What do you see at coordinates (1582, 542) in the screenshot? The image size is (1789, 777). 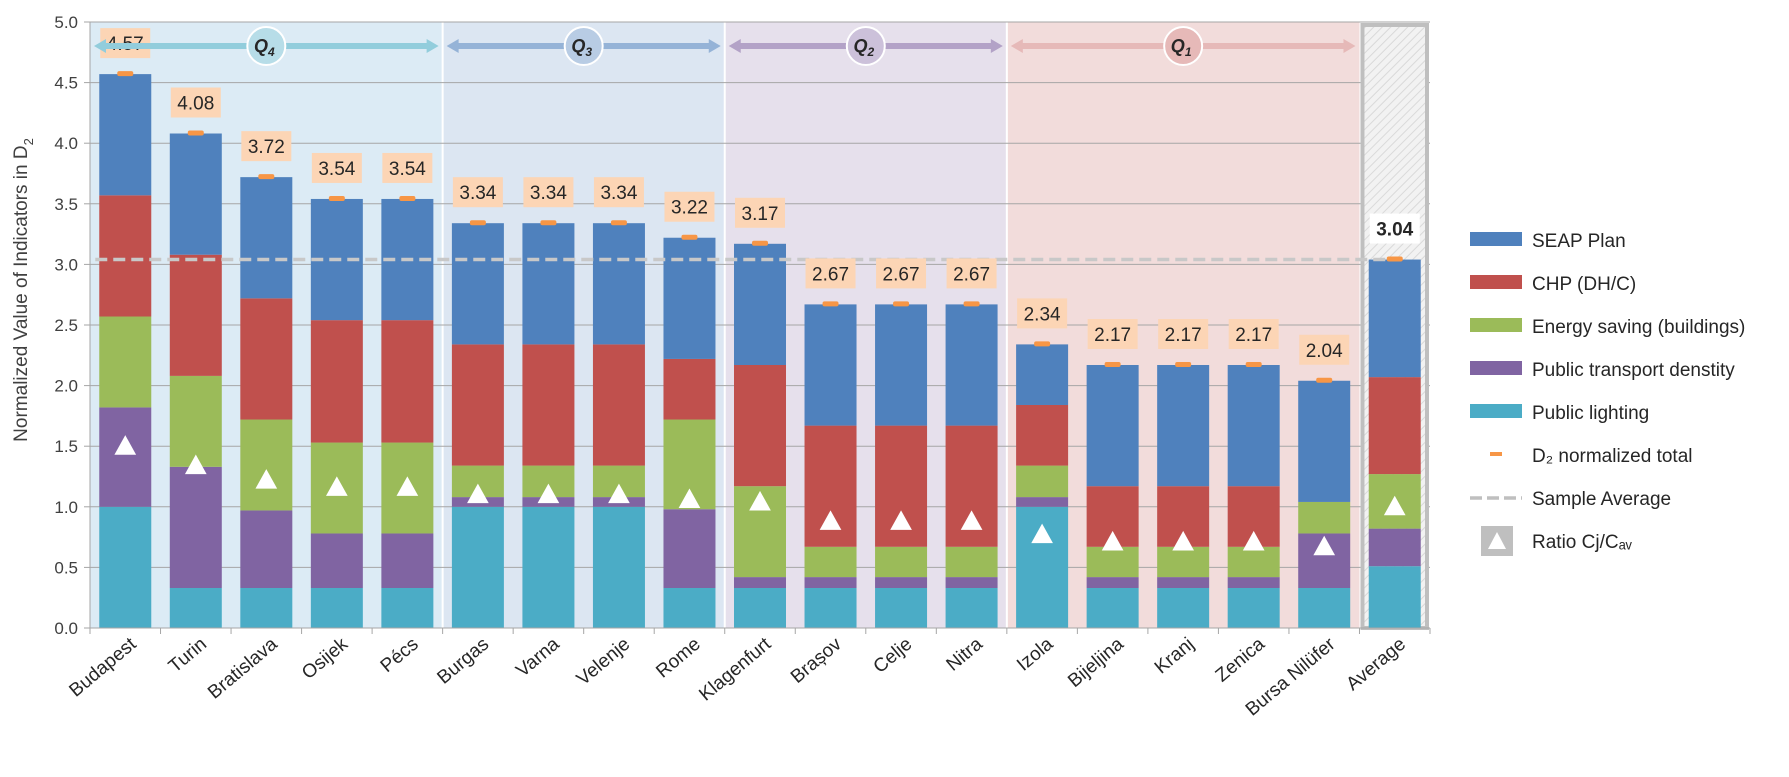 I see `legend-label: Ratio Cj/Cₐᵥ` at bounding box center [1582, 542].